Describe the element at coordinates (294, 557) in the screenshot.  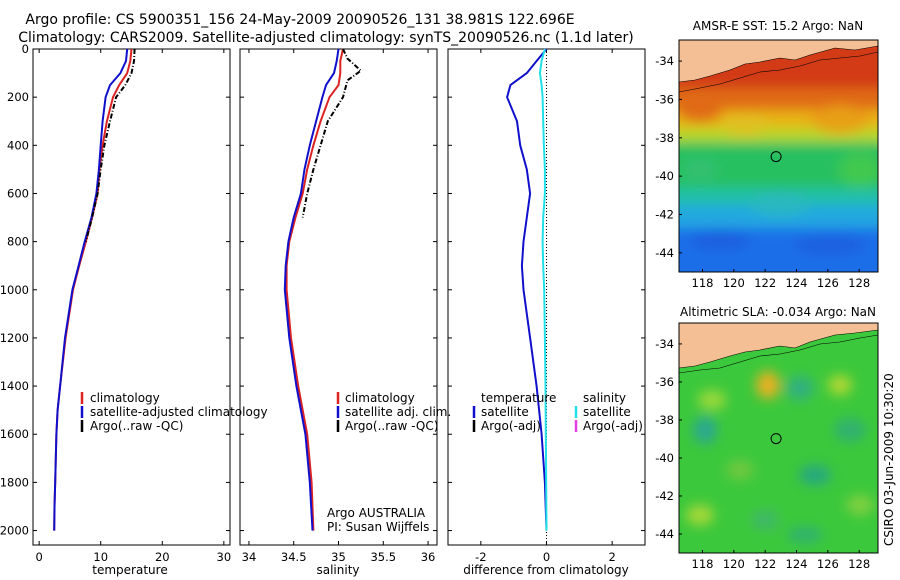
I see `x-tick-label: 34.5` at that location.